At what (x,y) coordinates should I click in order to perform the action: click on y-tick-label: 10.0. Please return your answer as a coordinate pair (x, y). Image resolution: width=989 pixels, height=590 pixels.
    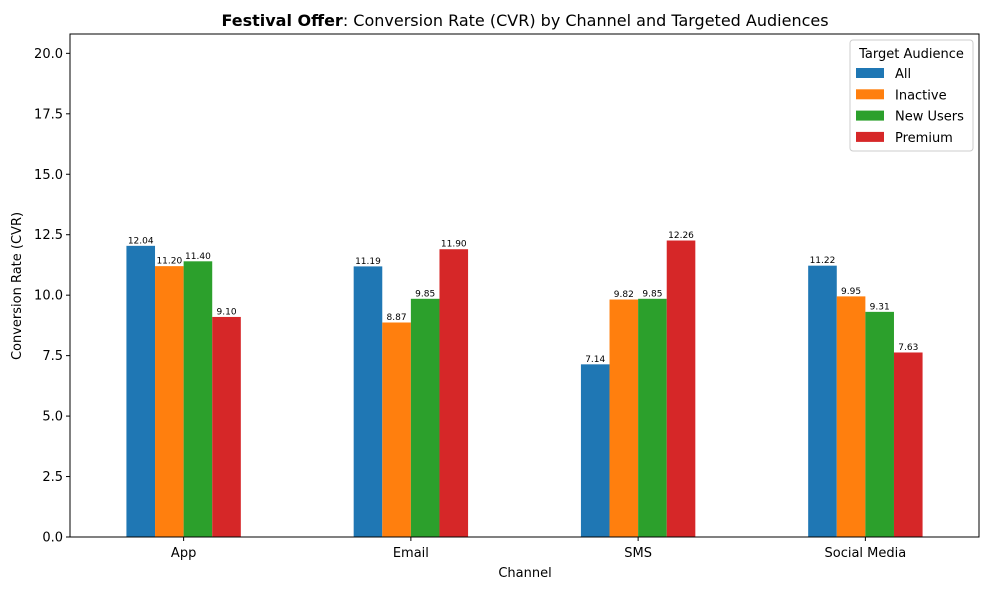
    Looking at the image, I should click on (48, 296).